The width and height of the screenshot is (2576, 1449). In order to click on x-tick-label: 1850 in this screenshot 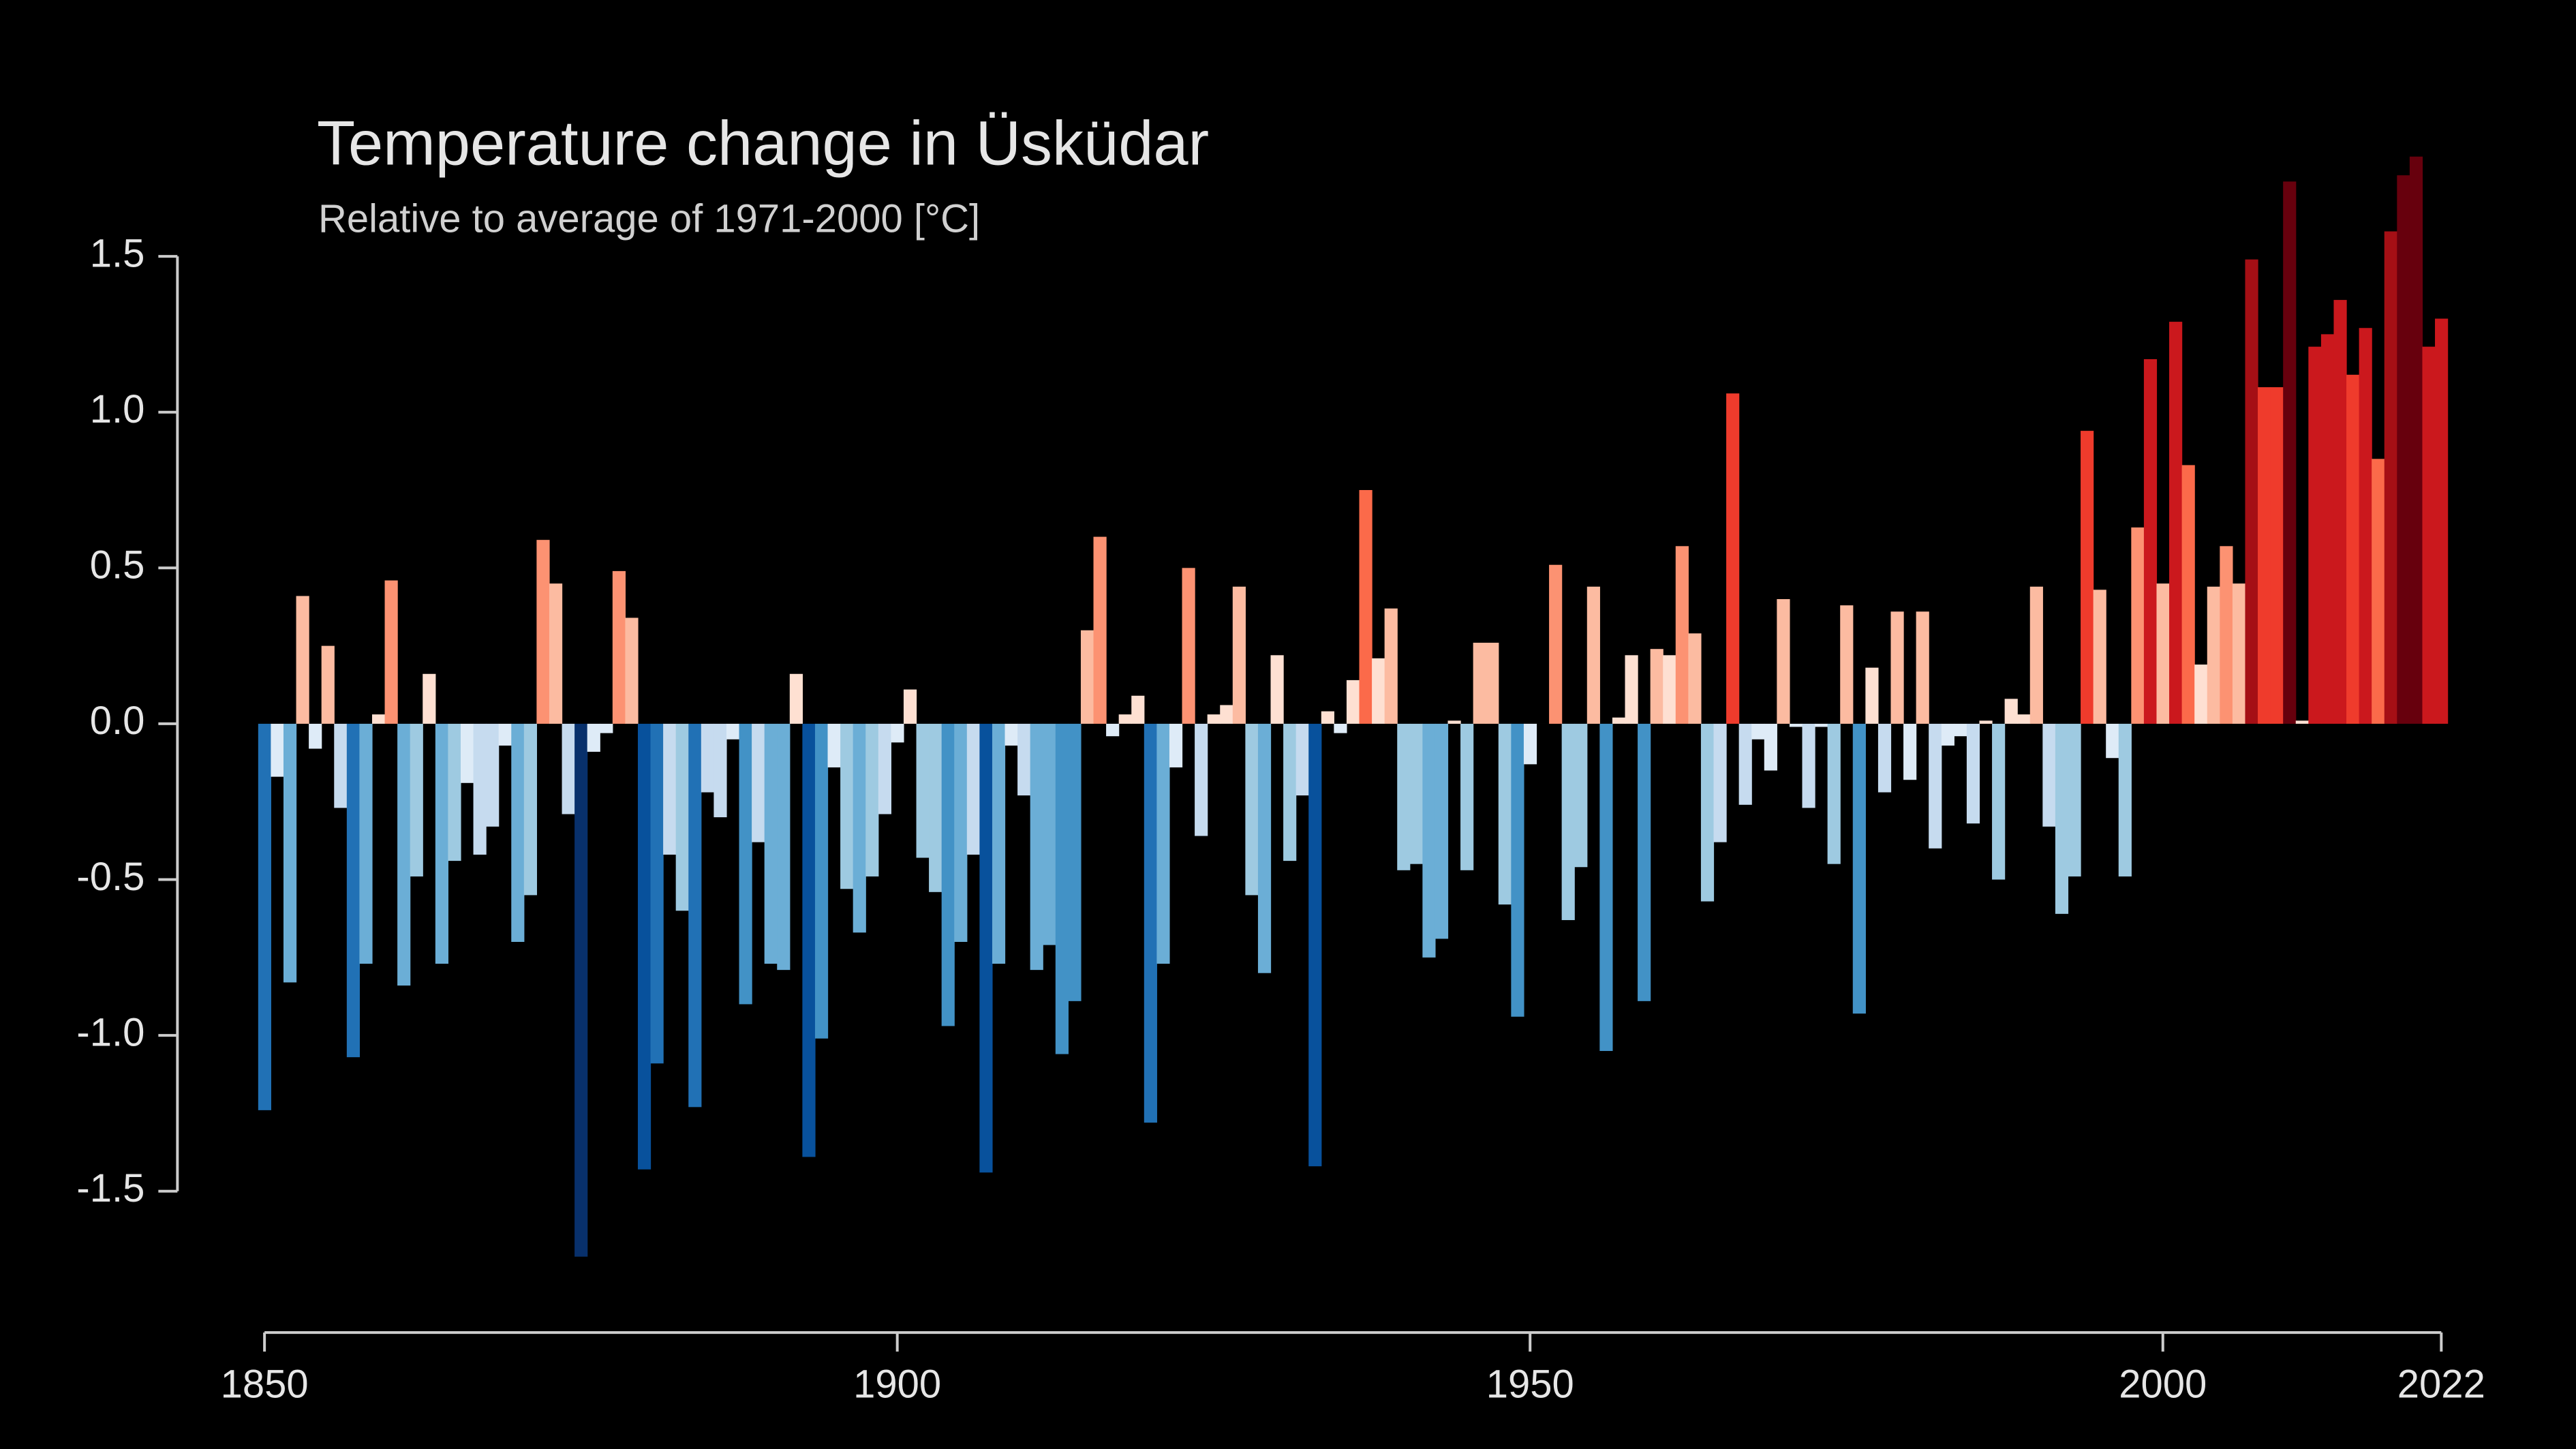, I will do `click(265, 1384)`.